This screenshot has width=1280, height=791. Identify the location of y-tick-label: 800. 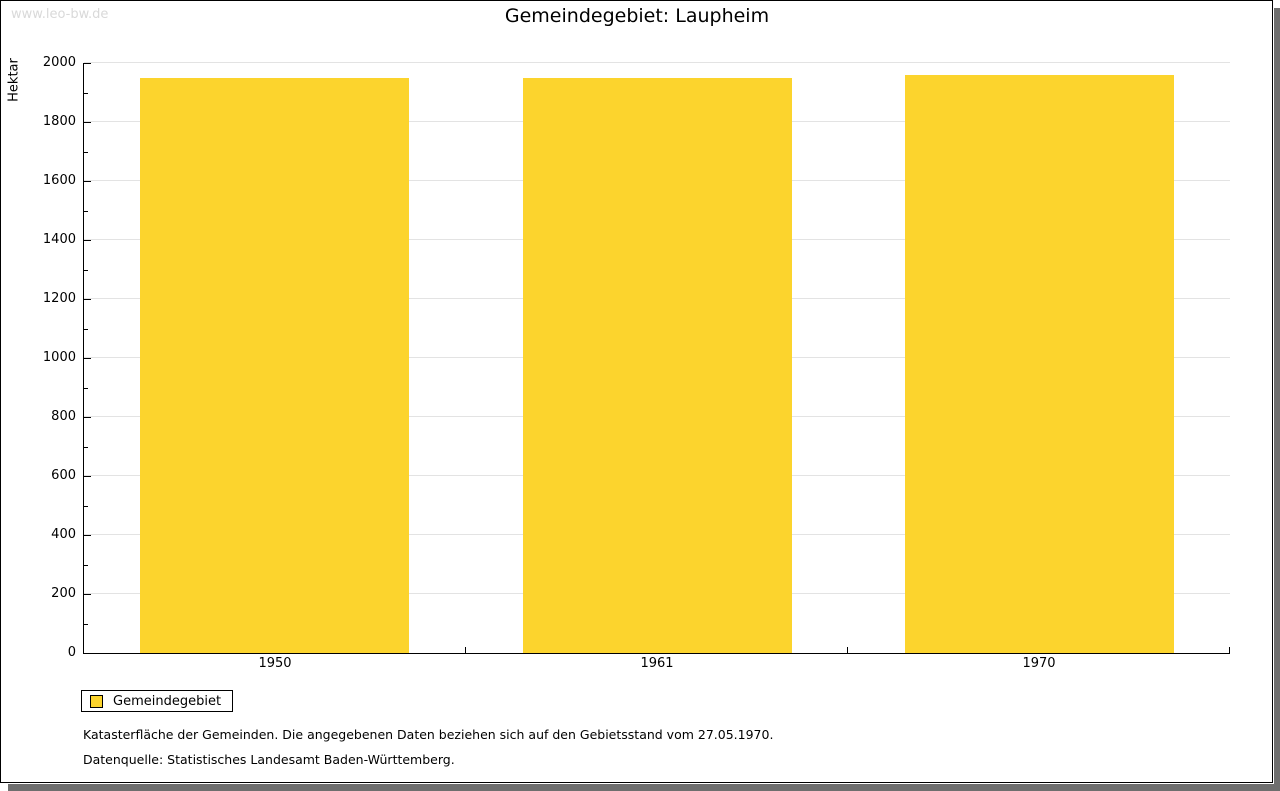
(63, 416).